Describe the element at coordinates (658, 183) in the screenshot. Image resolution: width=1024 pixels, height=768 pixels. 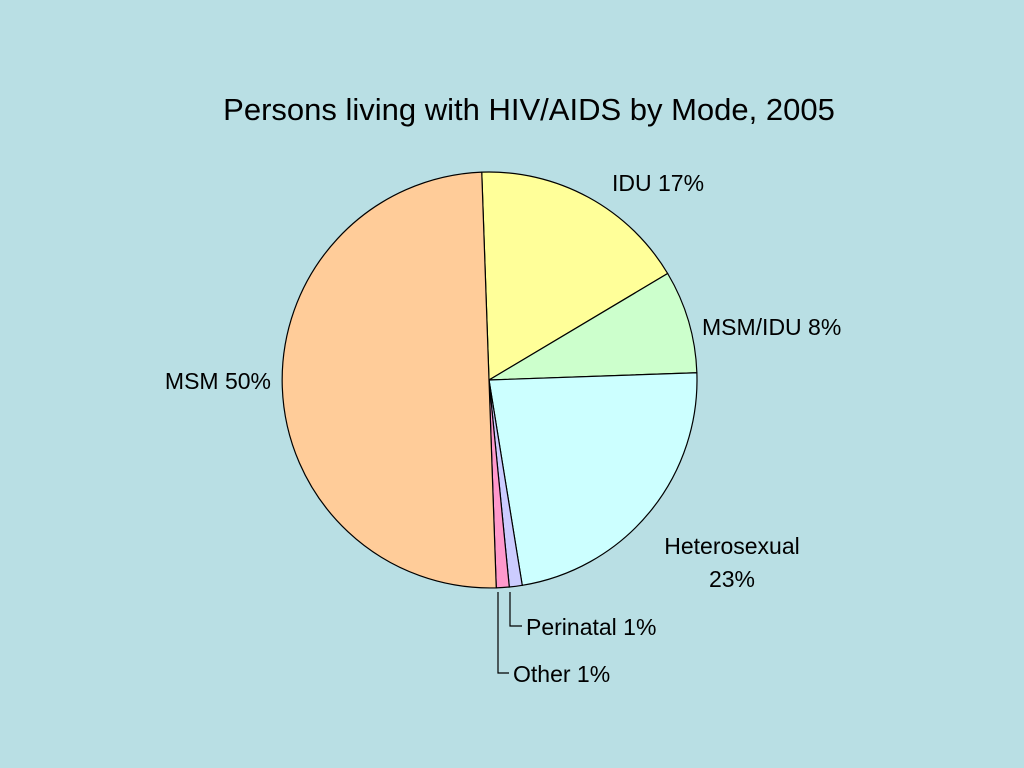
I see `slice-label-idu: IDU 17%` at that location.